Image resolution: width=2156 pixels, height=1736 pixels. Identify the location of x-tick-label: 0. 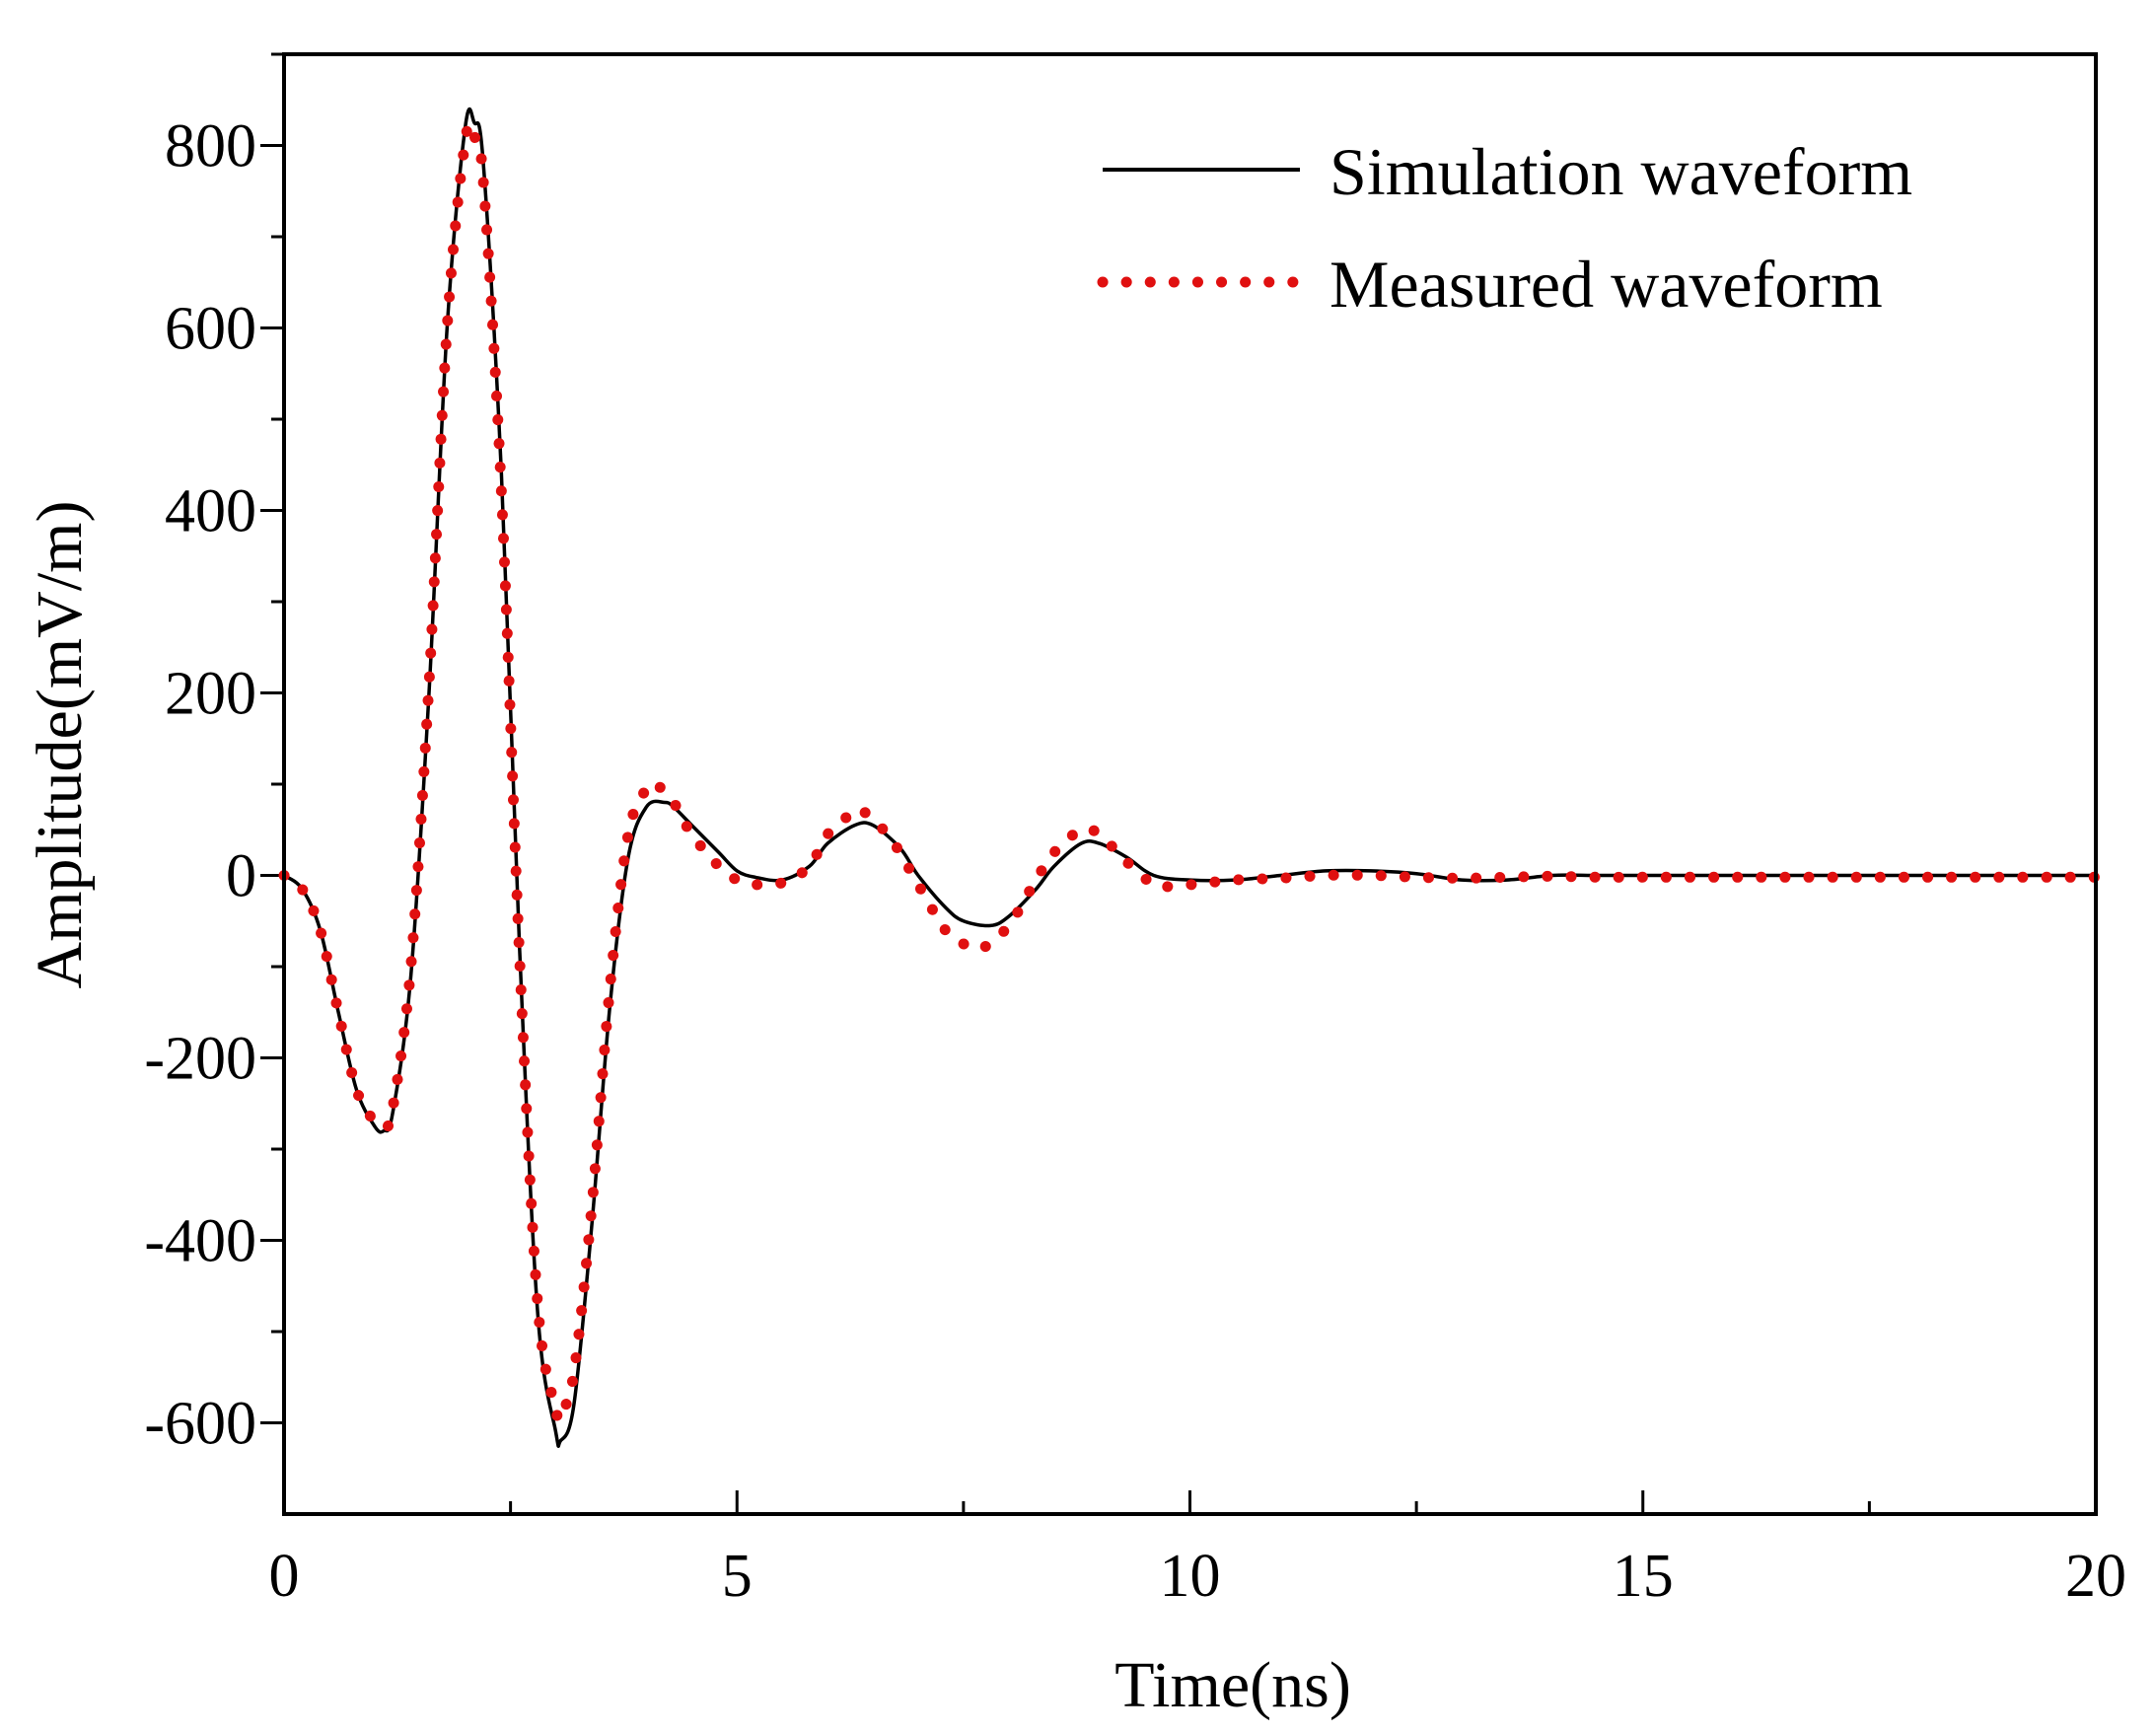
(284, 1576).